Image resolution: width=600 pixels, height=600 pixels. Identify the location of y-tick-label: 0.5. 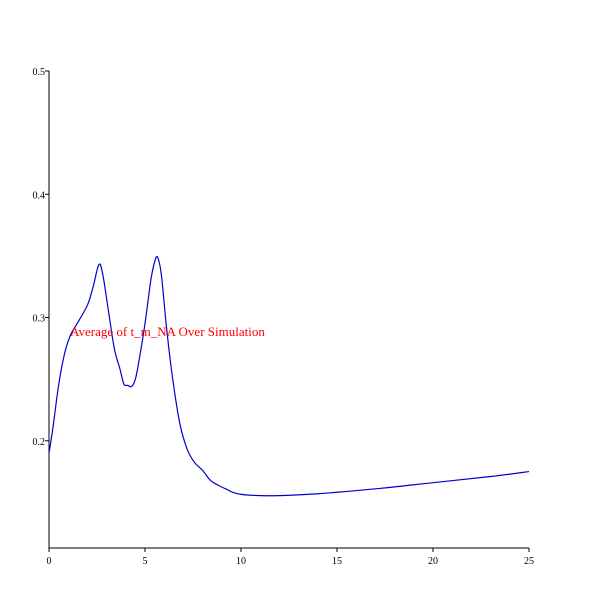
(39, 72).